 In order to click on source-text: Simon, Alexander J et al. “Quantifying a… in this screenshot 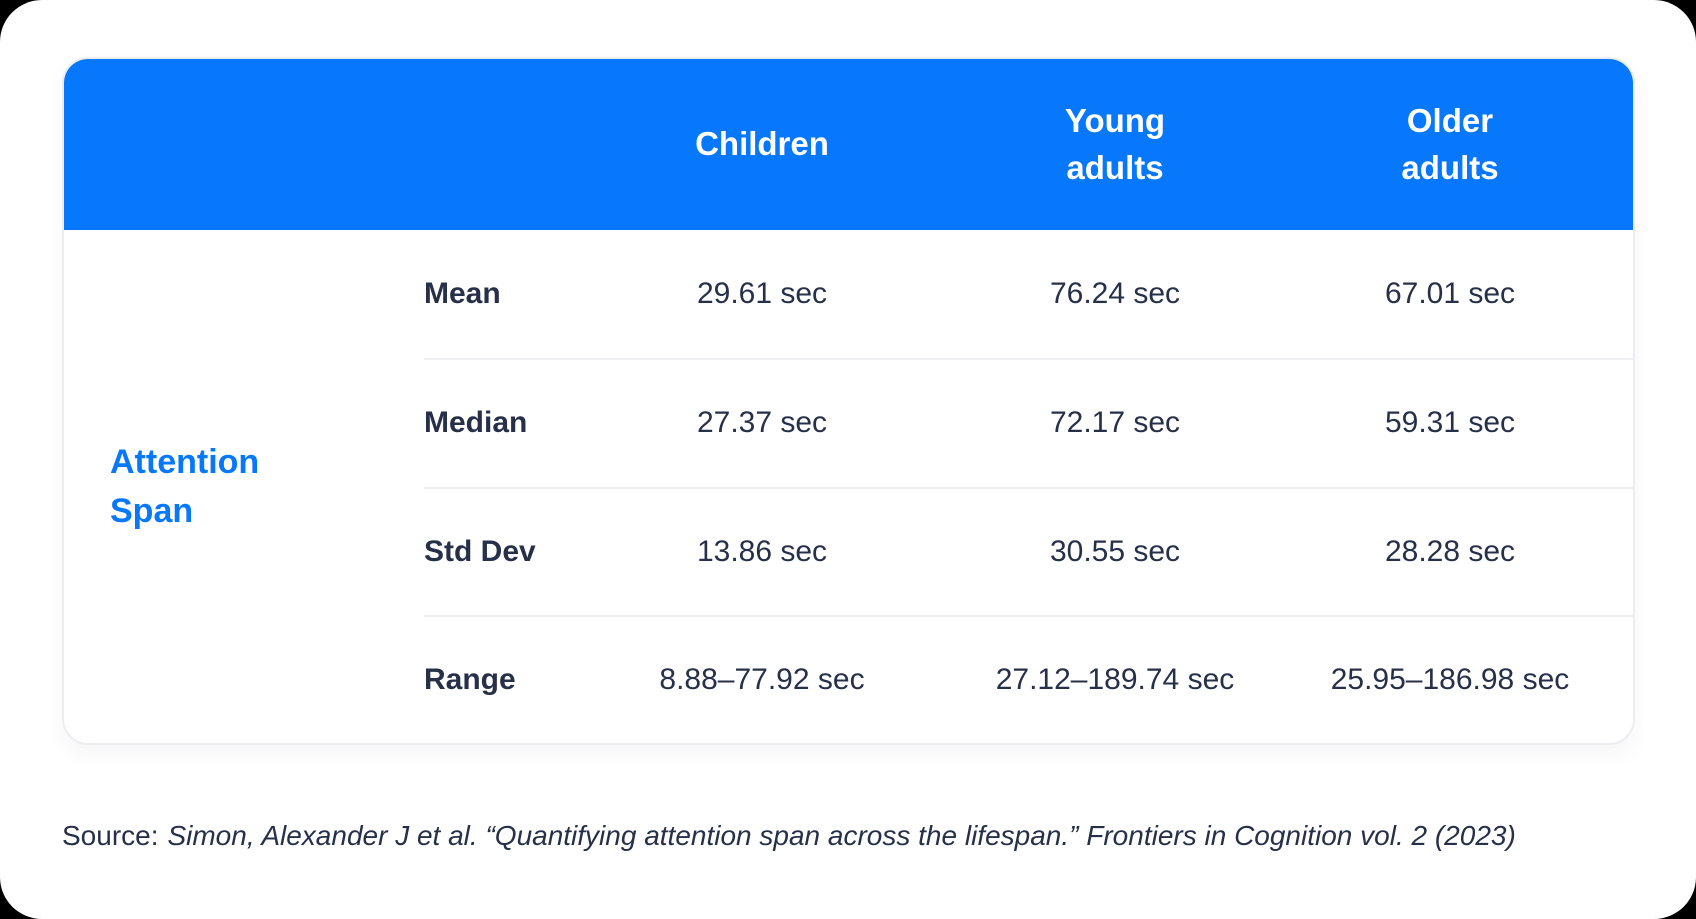, I will do `click(841, 835)`.